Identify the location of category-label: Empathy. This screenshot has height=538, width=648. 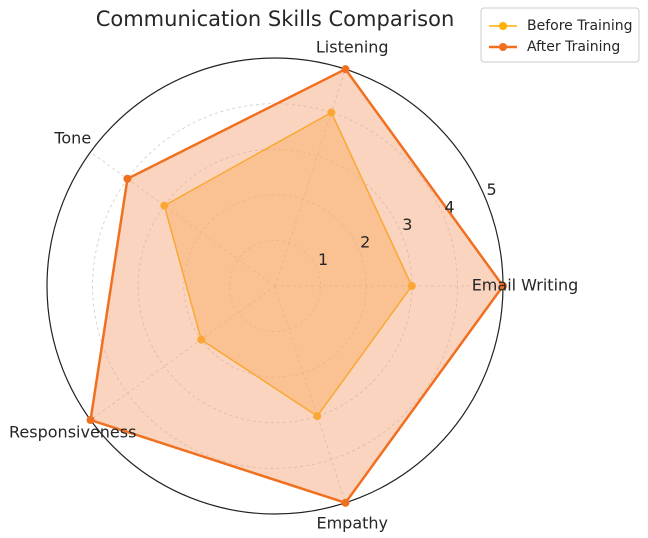
(352, 522).